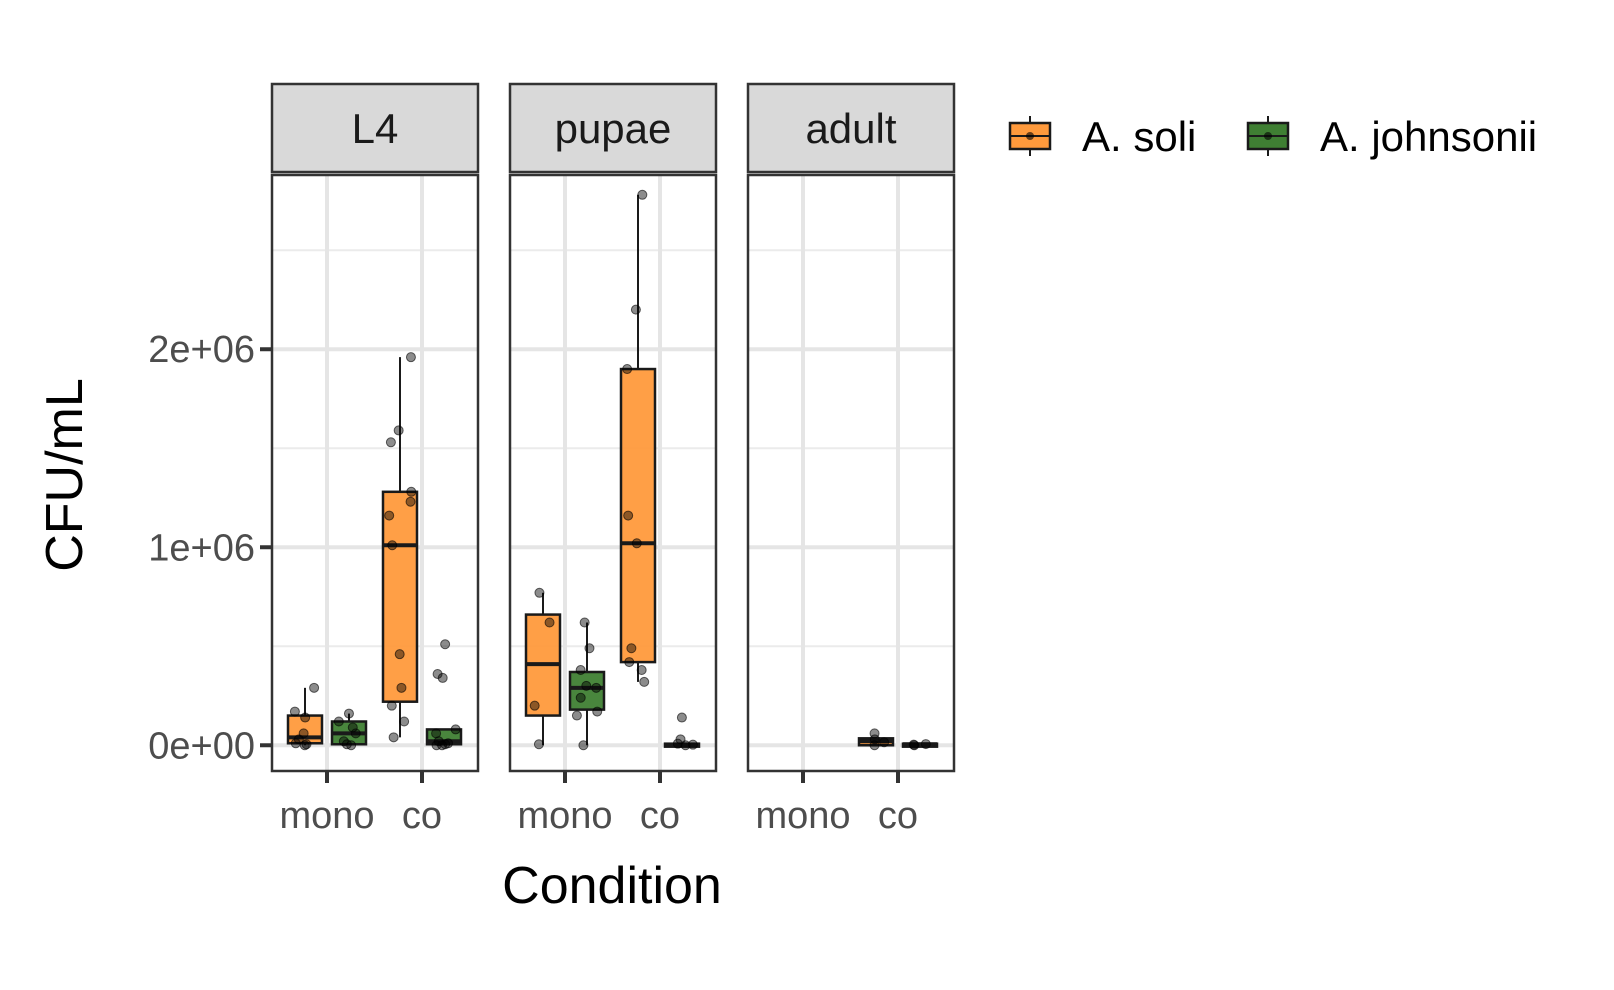 Image resolution: width=1614 pixels, height=990 pixels. I want to click on x-axis-title: Condition, so click(612, 886).